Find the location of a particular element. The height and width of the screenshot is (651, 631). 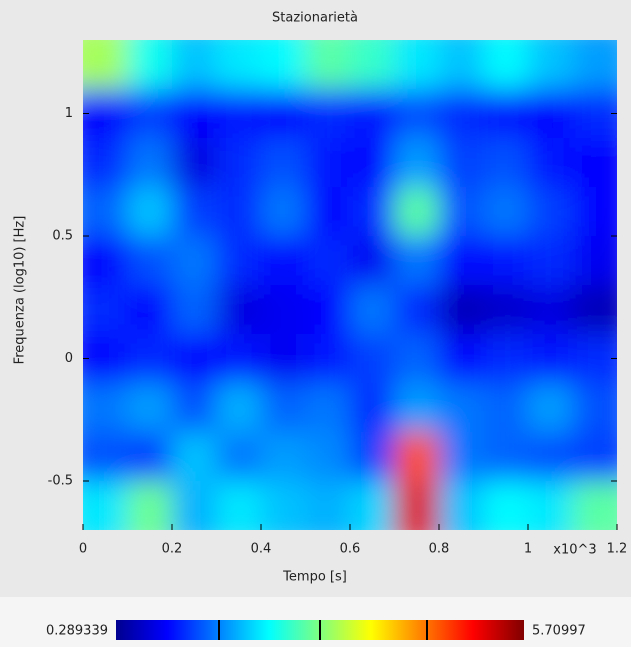

chart-title: Stazionarietà is located at coordinates (315, 18).